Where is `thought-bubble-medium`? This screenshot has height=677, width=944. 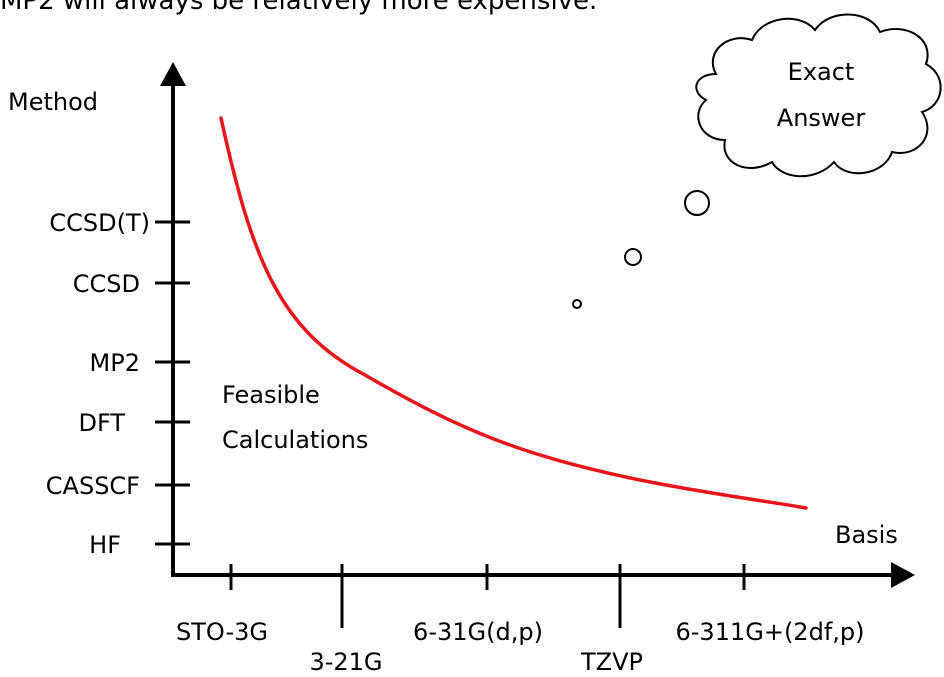 thought-bubble-medium is located at coordinates (633, 257).